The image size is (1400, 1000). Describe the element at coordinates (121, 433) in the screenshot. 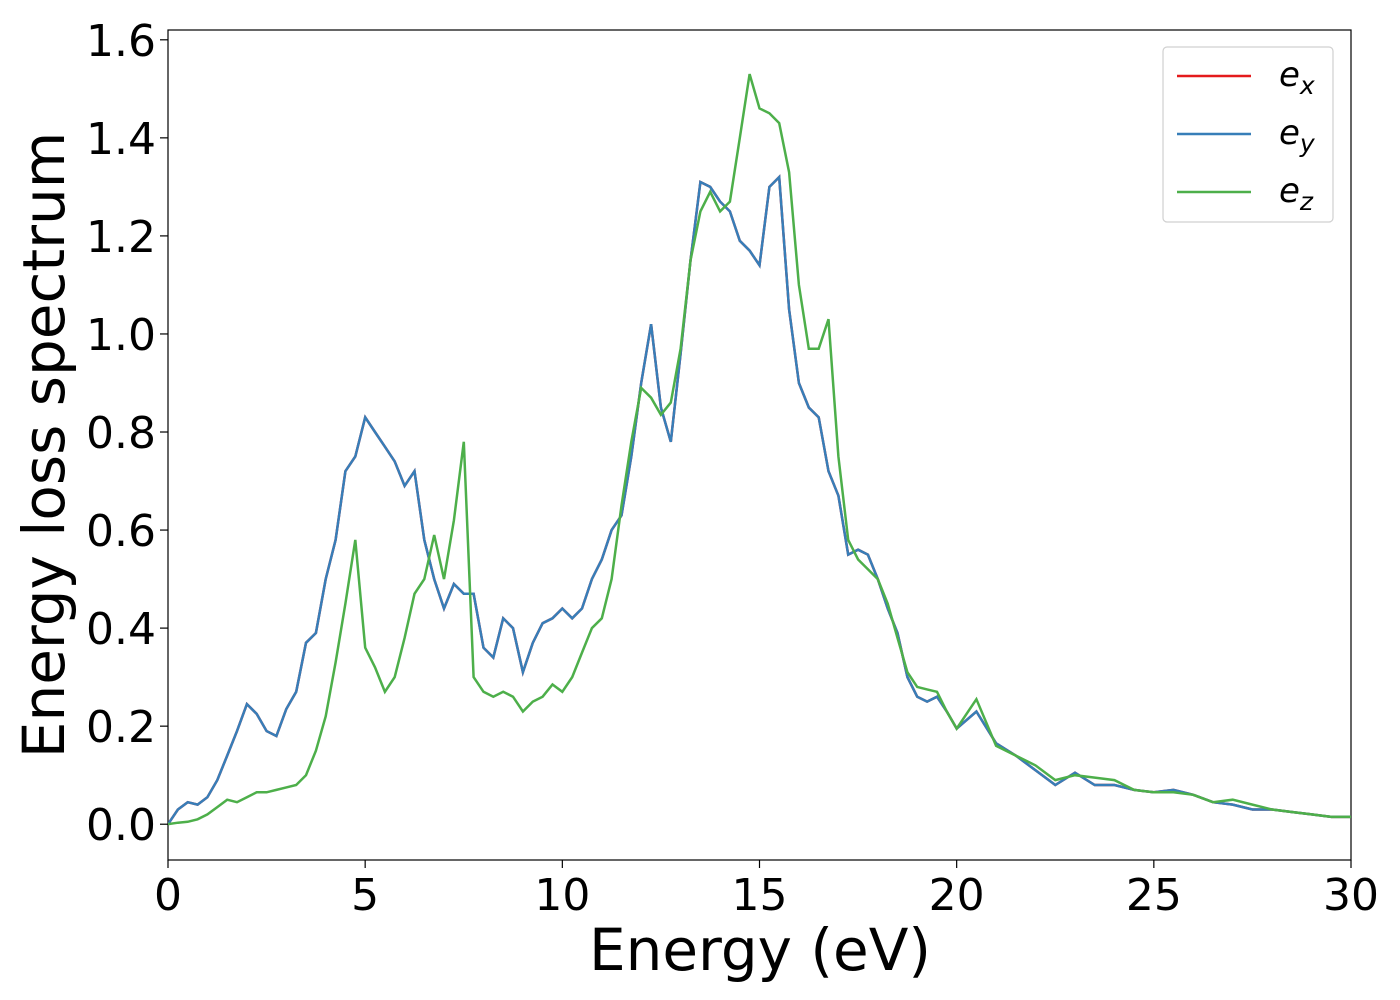

I see `y-tick-label: 0.8` at that location.